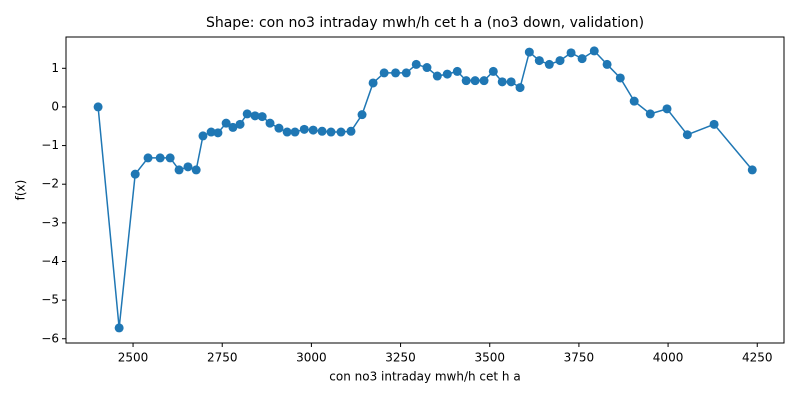  What do you see at coordinates (579, 358) in the screenshot?
I see `x-tick-label: 3750` at bounding box center [579, 358].